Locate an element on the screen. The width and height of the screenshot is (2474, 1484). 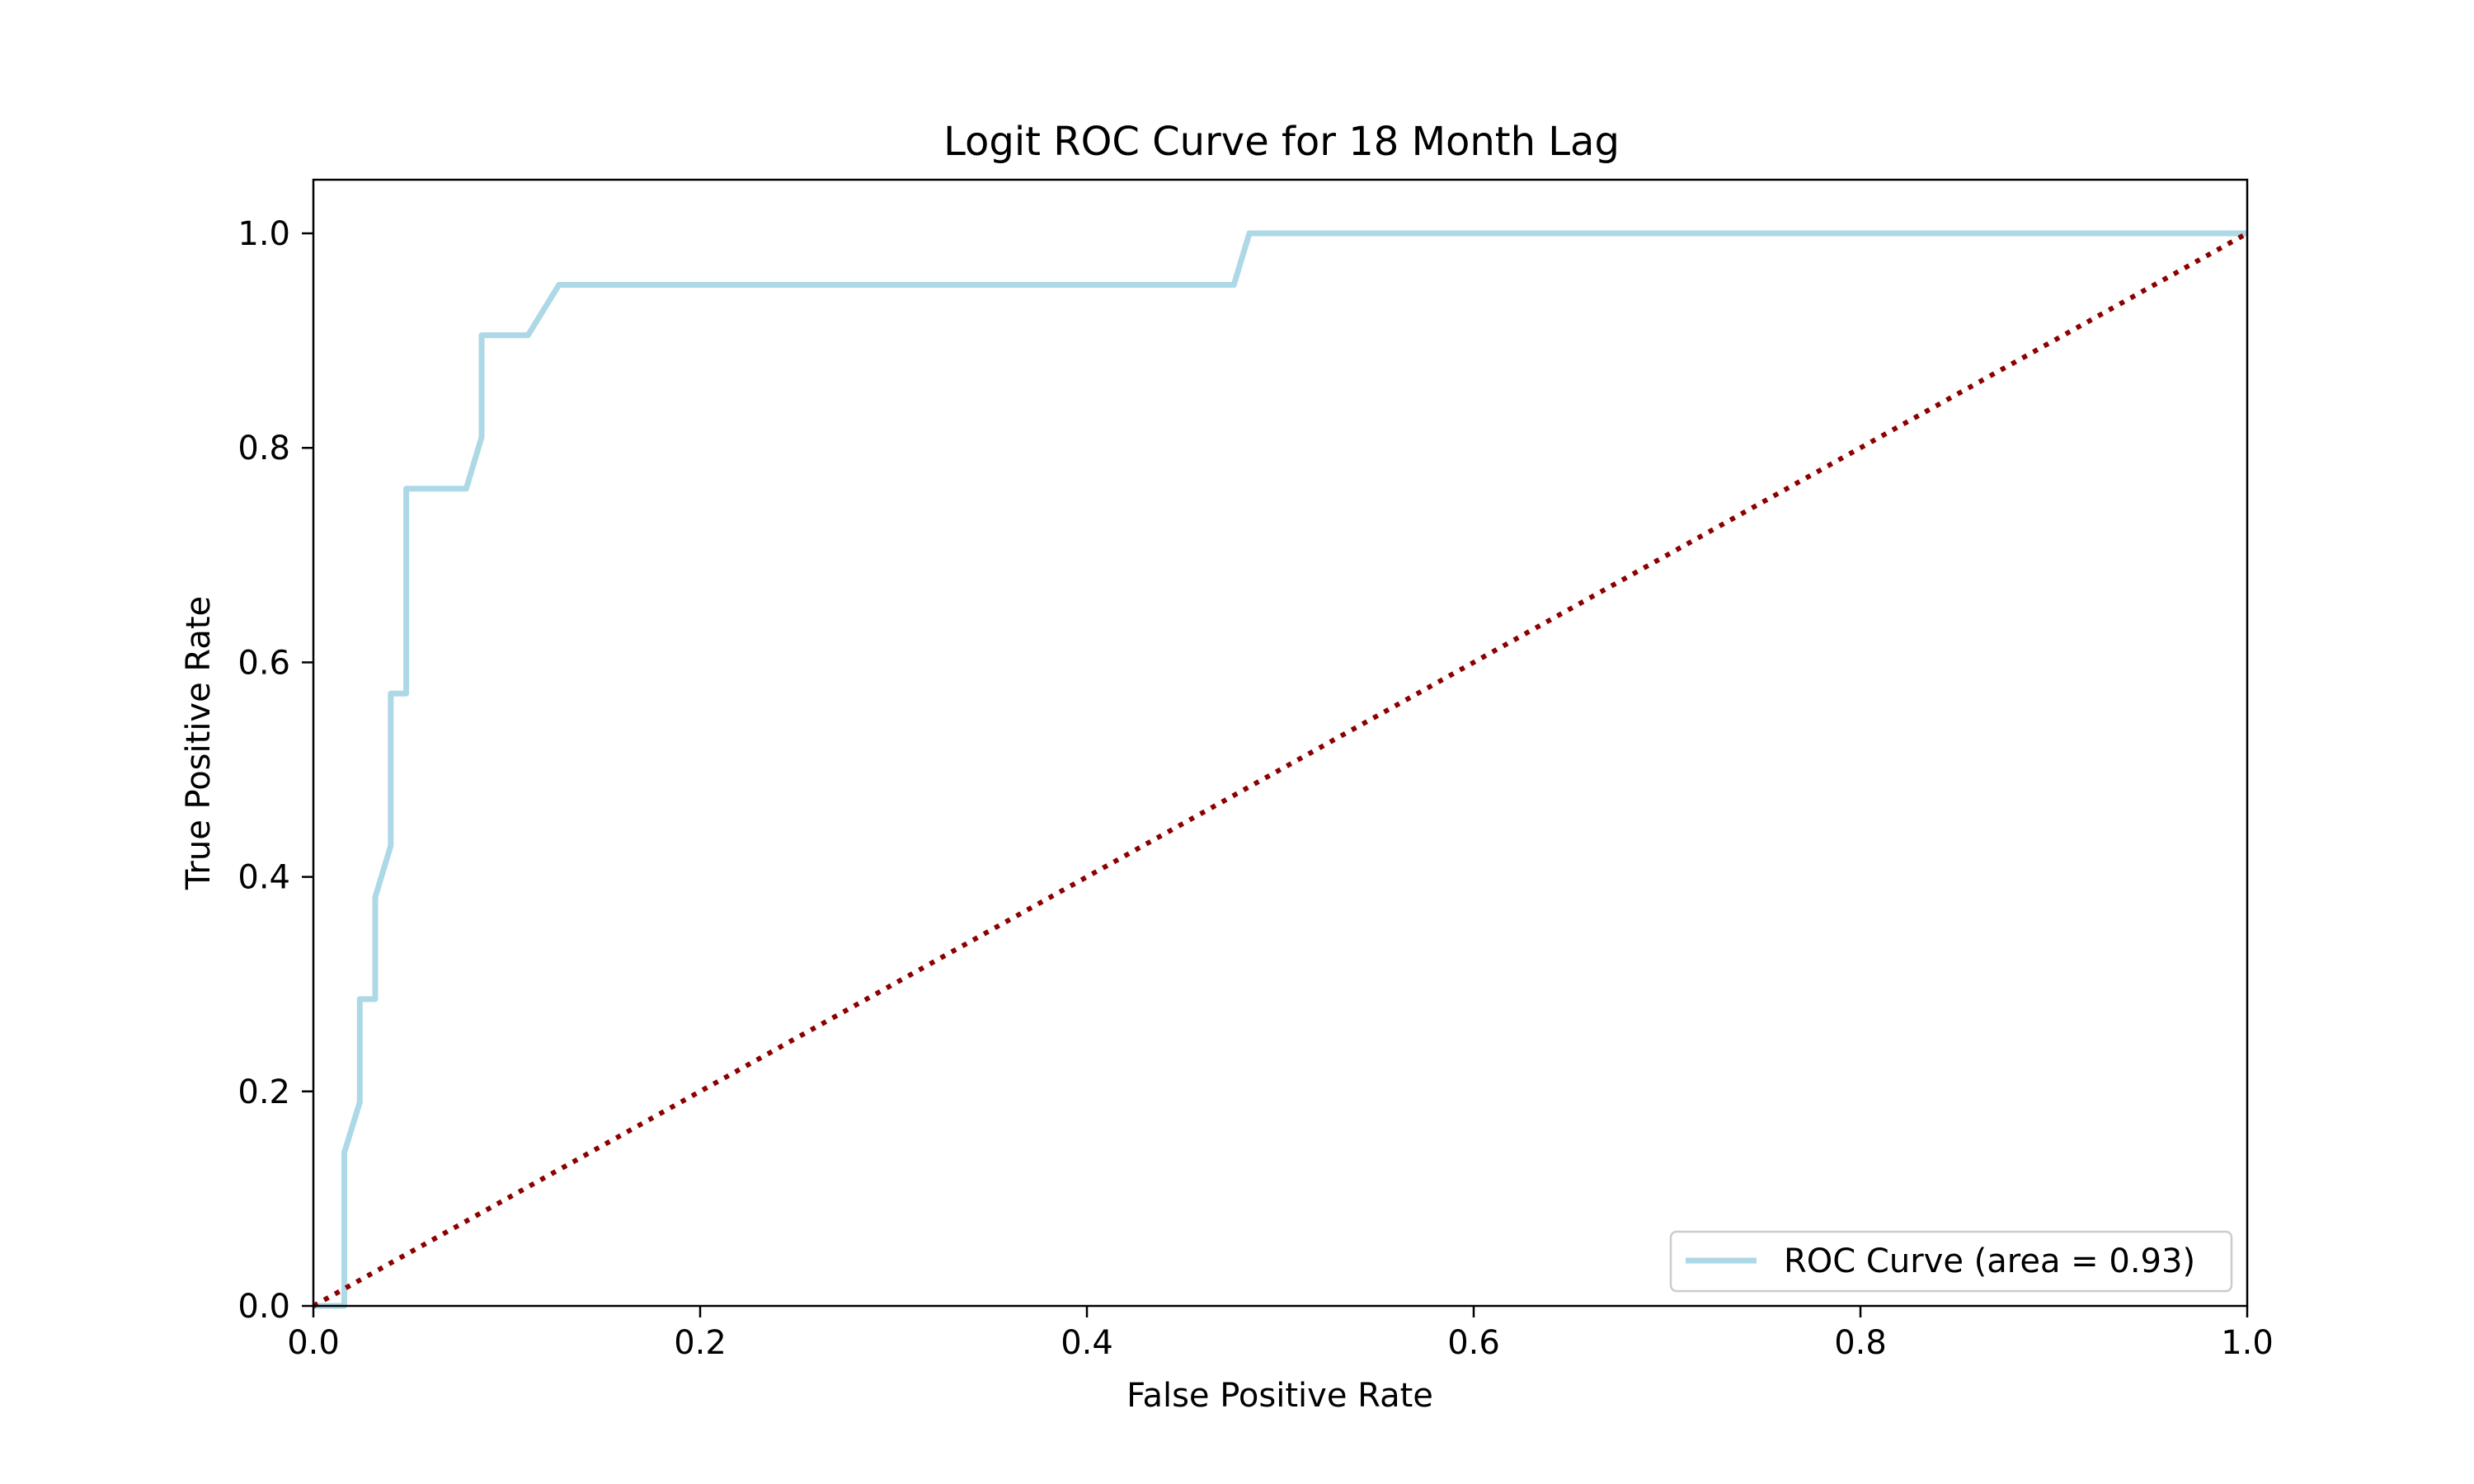
y-tick-label: 0.2 is located at coordinates (264, 1092).